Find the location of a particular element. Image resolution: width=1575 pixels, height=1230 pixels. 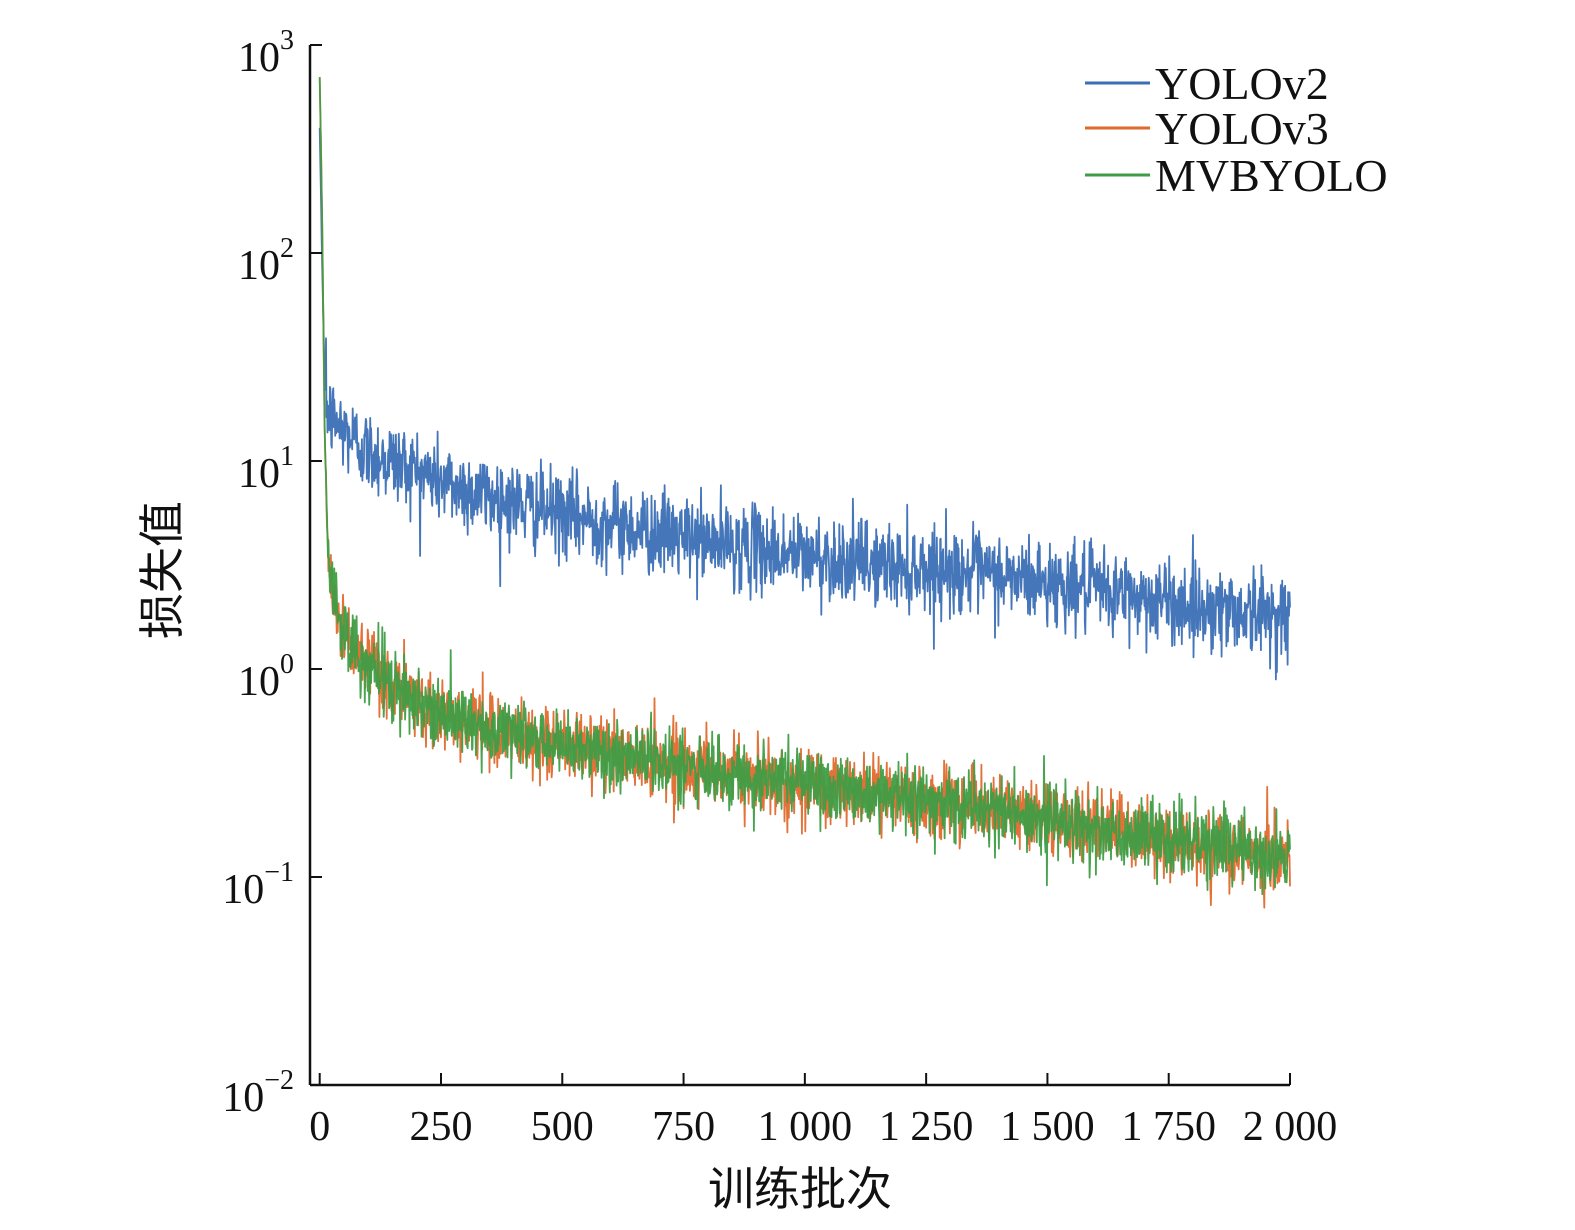

x-tick-label: 750 is located at coordinates (683, 1127).